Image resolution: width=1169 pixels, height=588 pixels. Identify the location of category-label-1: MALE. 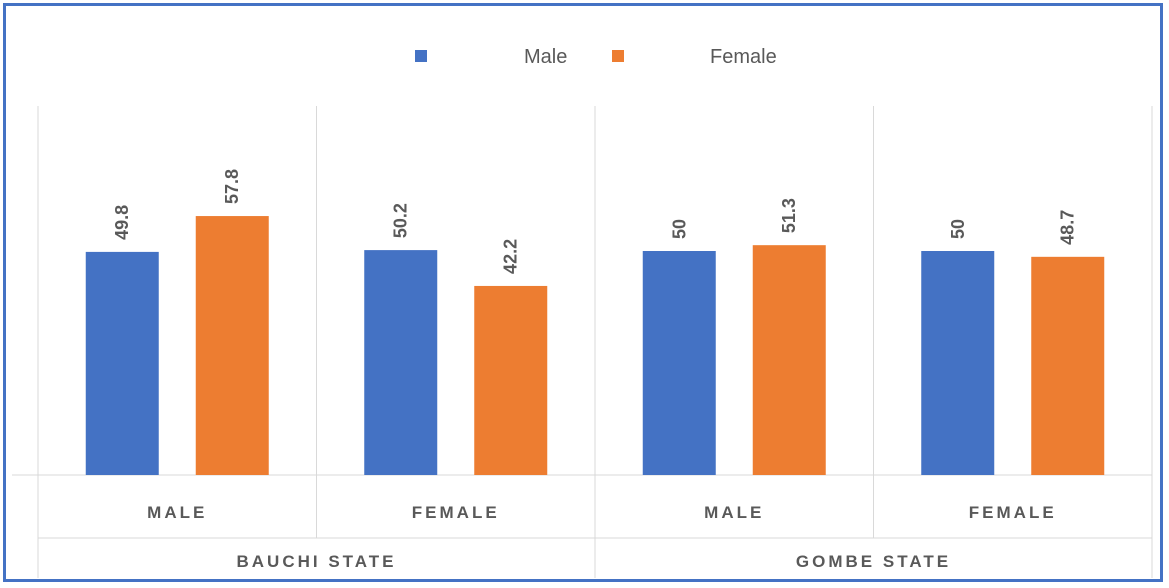
(177, 512).